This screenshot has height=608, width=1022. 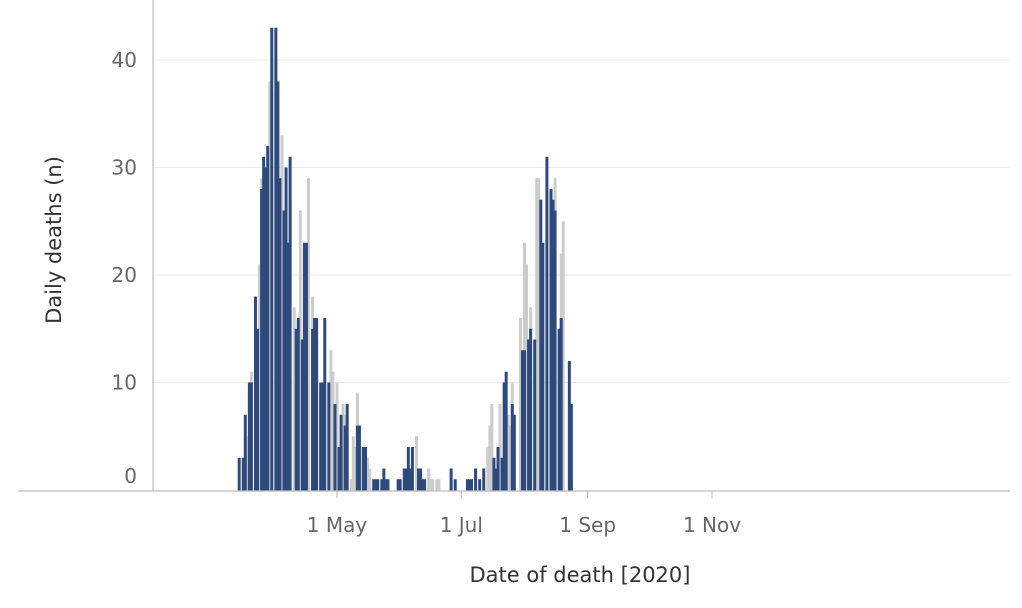 I want to click on y-tick-labels: 0 10 20 30 40, so click(x=124, y=268).